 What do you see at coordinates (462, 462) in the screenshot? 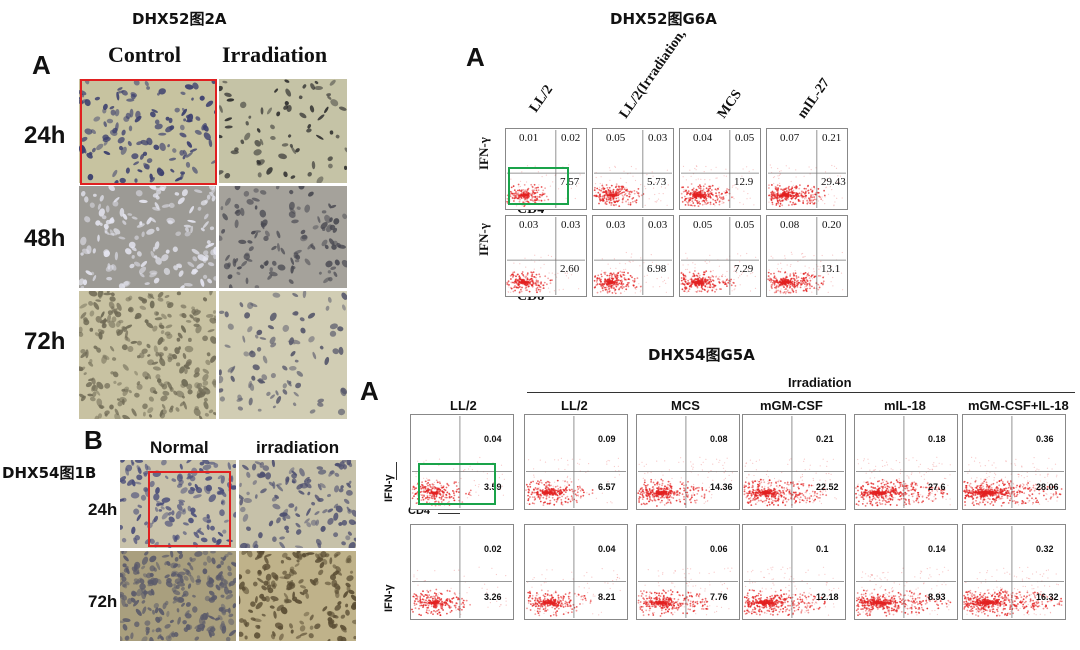
I see `fig4-plot-r1-c1` at bounding box center [462, 462].